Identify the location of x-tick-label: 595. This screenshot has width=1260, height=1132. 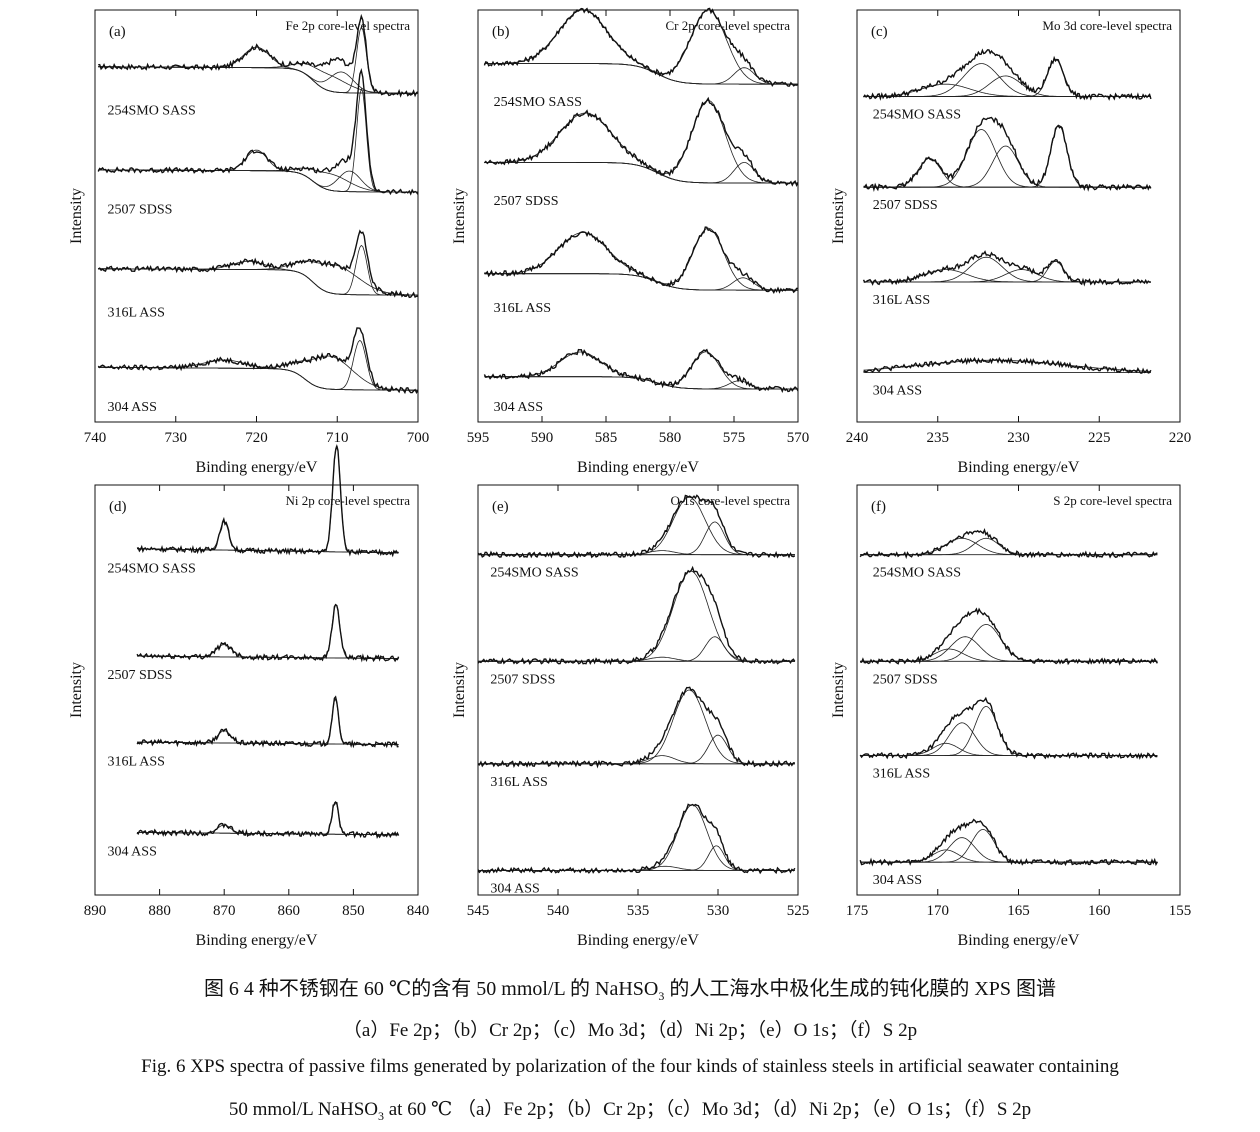
(478, 438).